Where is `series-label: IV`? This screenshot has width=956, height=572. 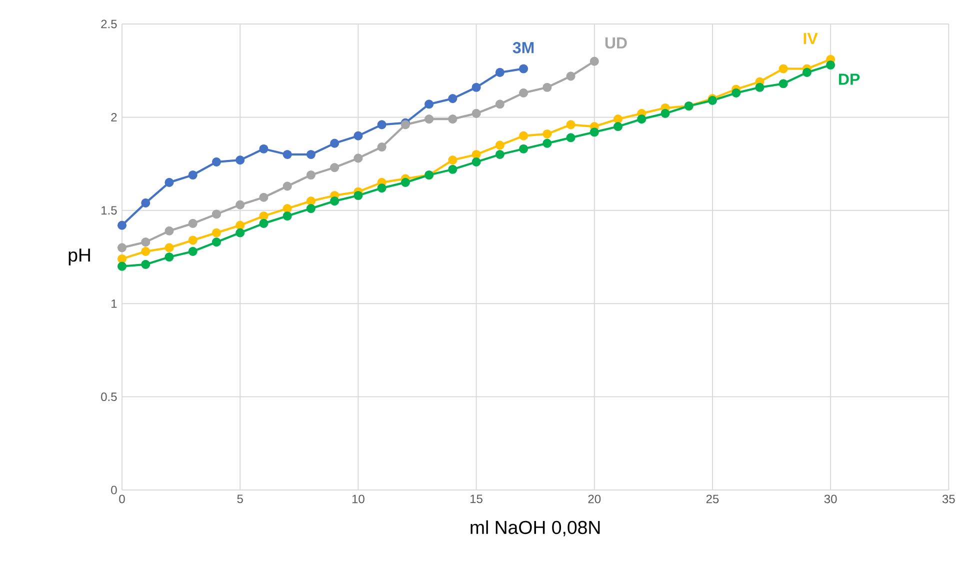 series-label: IV is located at coordinates (811, 38).